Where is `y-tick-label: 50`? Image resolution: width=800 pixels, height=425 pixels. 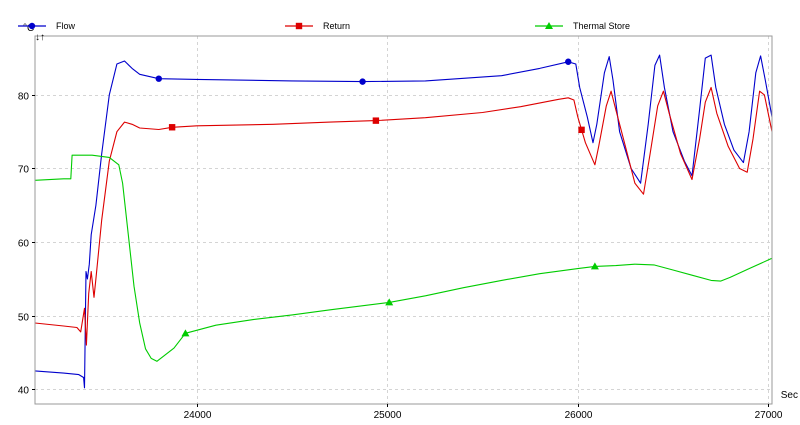
y-tick-label: 50 is located at coordinates (24, 318).